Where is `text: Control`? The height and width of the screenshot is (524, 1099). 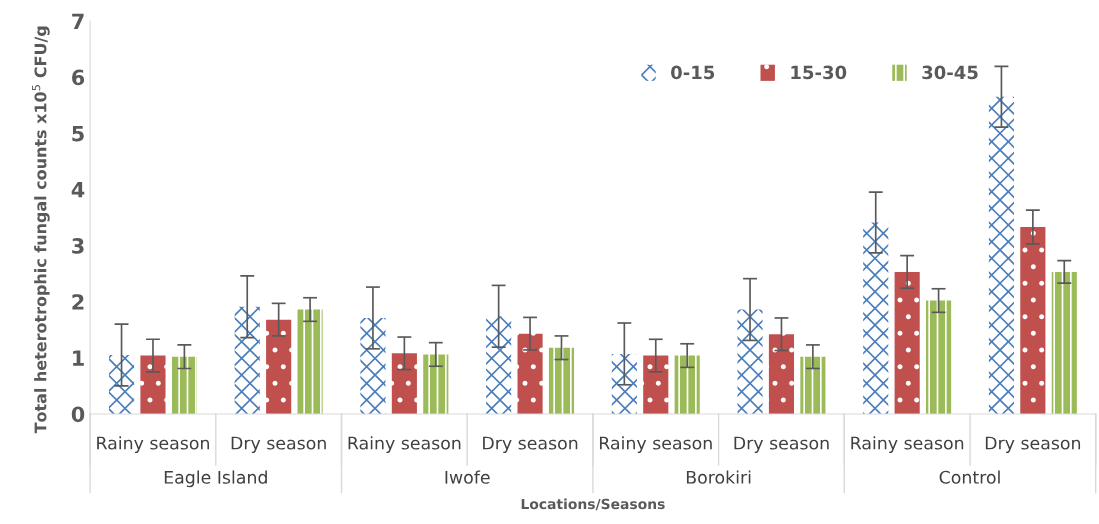 text: Control is located at coordinates (969, 477).